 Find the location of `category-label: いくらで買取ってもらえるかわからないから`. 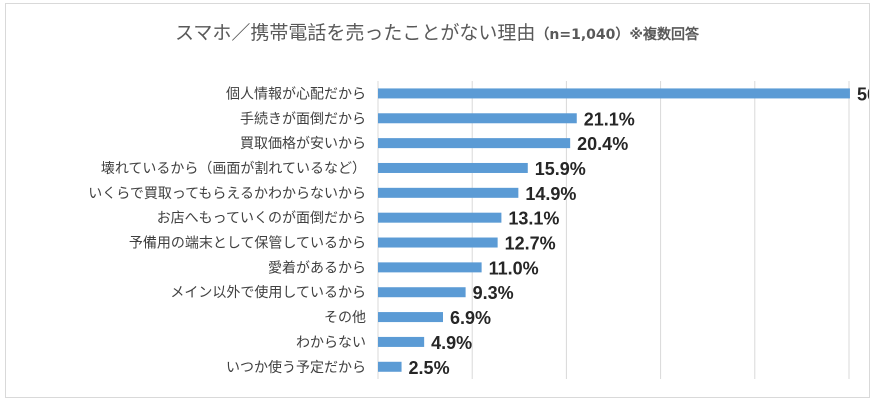

category-label: いくらで買取ってもらえるかわからないから is located at coordinates (227, 194).